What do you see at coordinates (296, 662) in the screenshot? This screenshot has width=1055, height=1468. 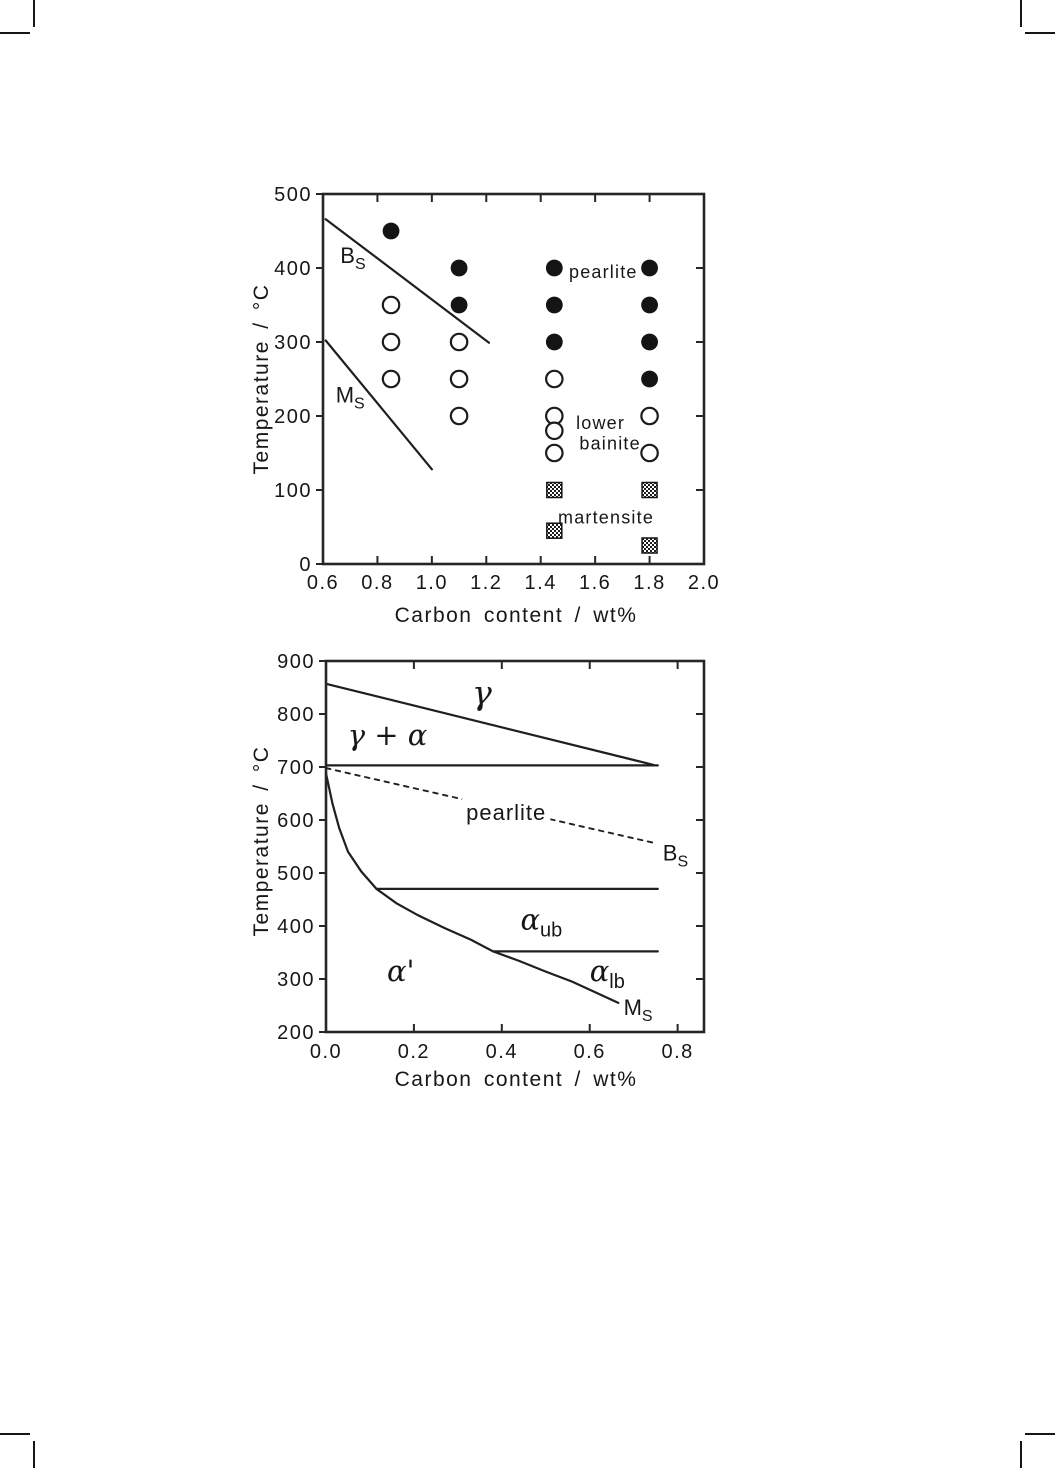 I see `y-tick-label: 900` at bounding box center [296, 662].